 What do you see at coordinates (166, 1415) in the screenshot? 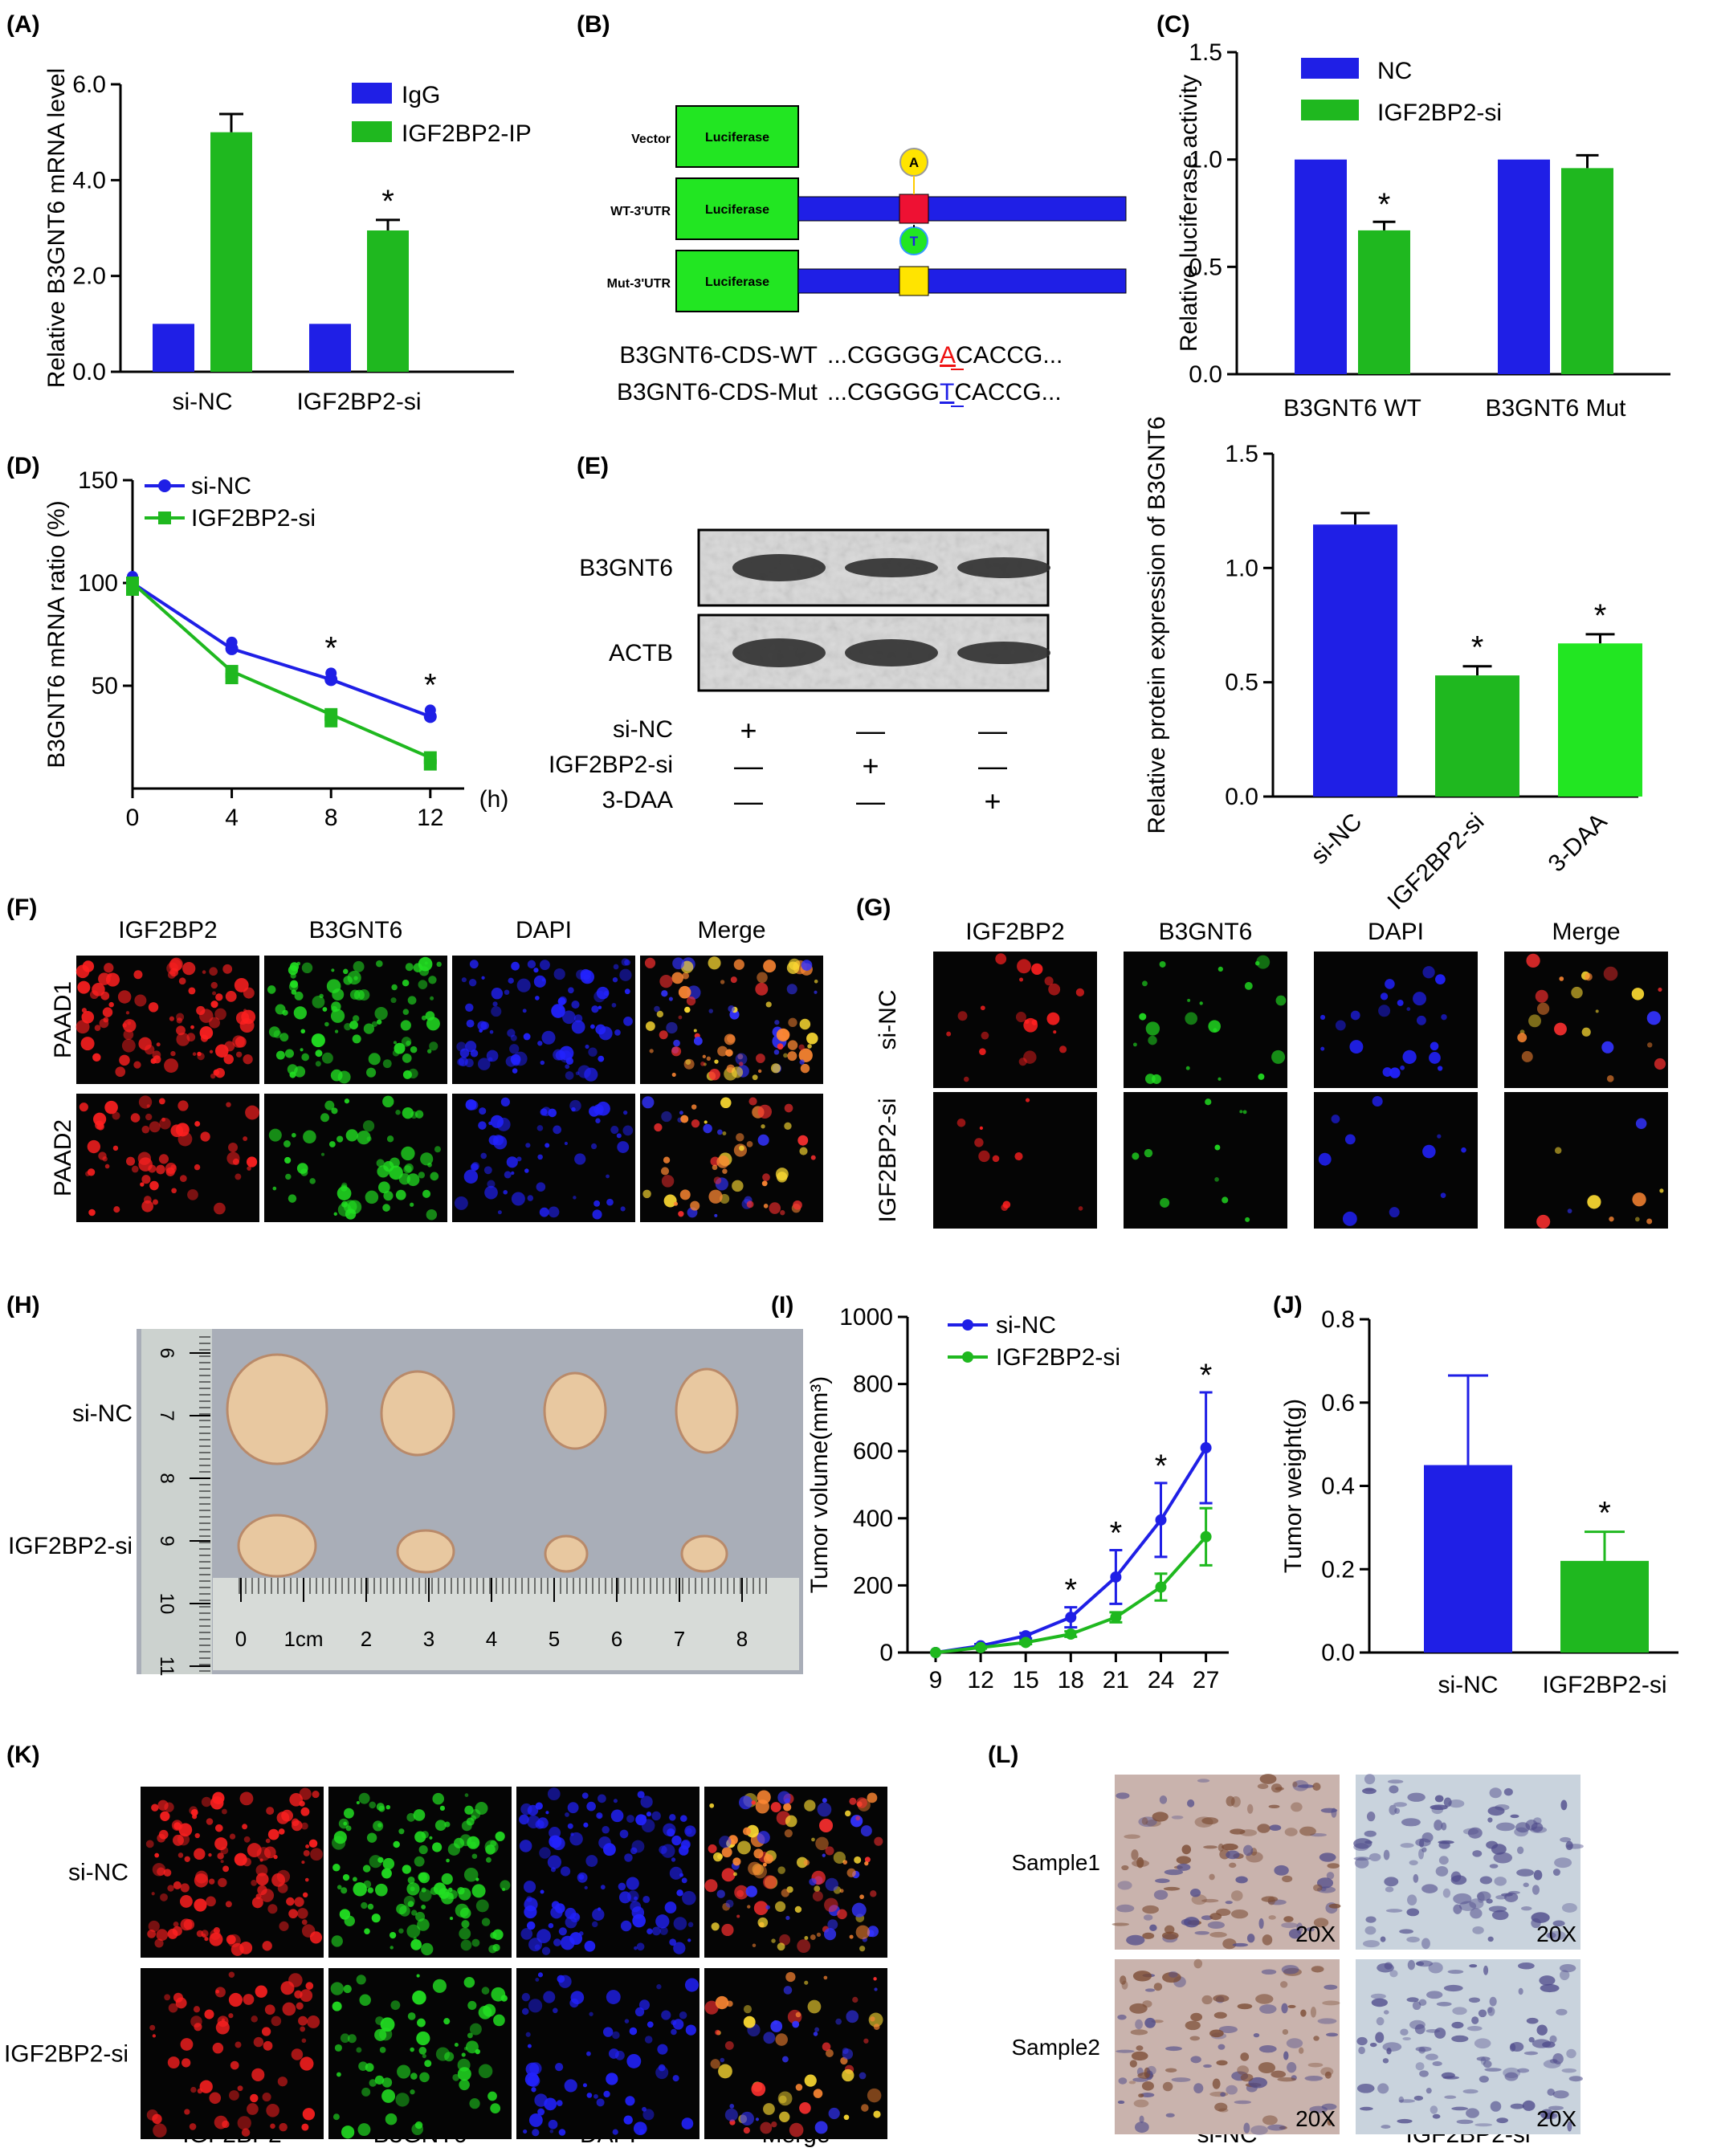
I see `panelH-vertical-ruler-mark: 7` at bounding box center [166, 1415].